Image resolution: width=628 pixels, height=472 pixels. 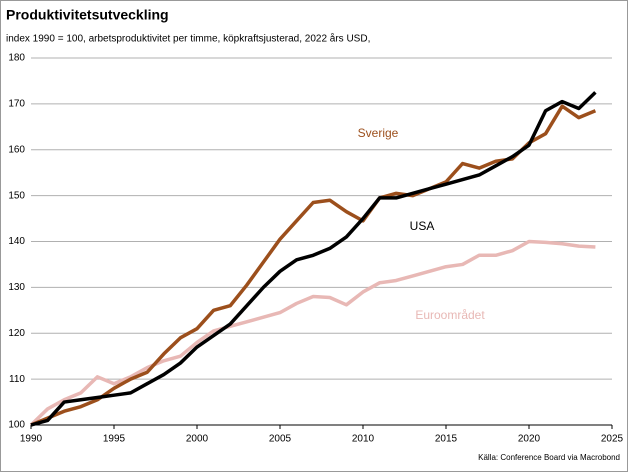 I want to click on series-label: Sverige, so click(x=378, y=133).